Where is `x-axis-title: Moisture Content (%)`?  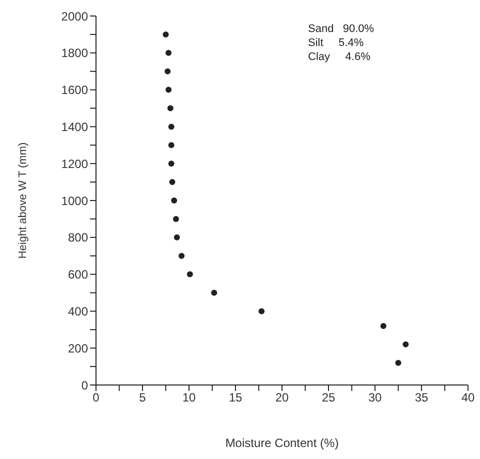 x-axis-title: Moisture Content (%) is located at coordinates (282, 443).